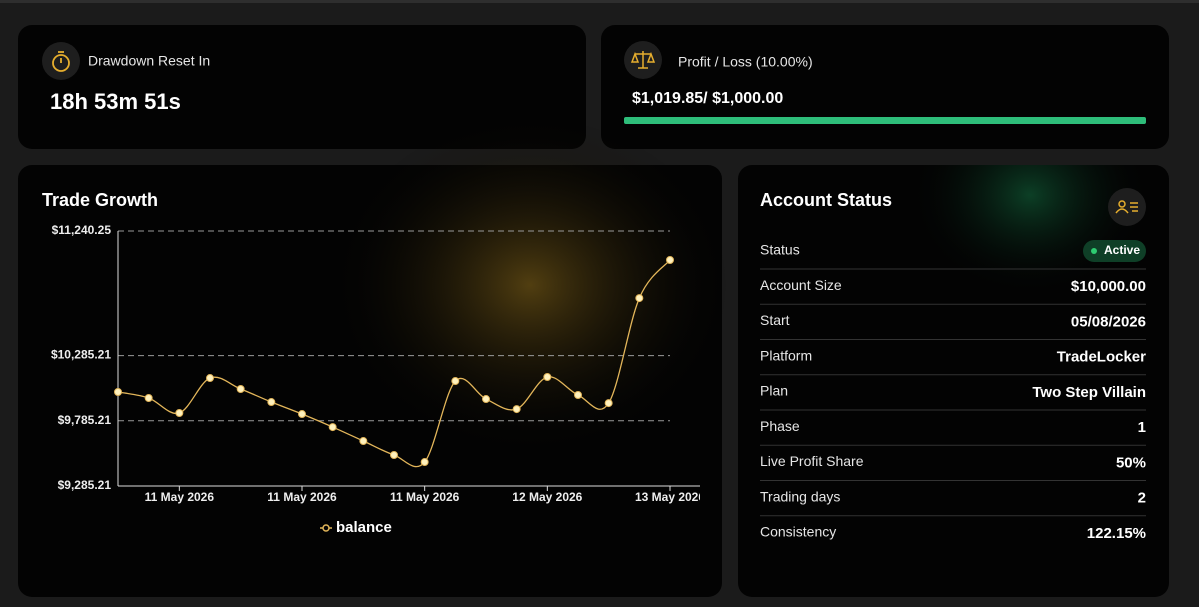 This screenshot has height=607, width=1199. What do you see at coordinates (826, 200) in the screenshot?
I see `account-title: Account Status` at bounding box center [826, 200].